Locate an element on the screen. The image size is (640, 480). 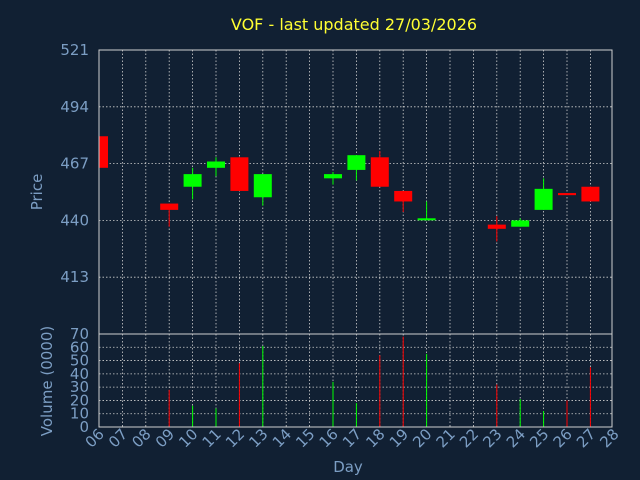
day-tick-label: 13 is located at coordinates (258, 438).